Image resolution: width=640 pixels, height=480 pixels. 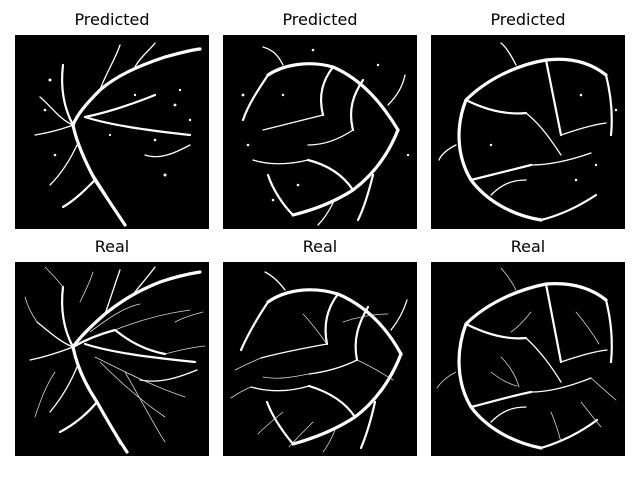 I want to click on panel-title-predicted-3: Predicted, so click(x=528, y=19).